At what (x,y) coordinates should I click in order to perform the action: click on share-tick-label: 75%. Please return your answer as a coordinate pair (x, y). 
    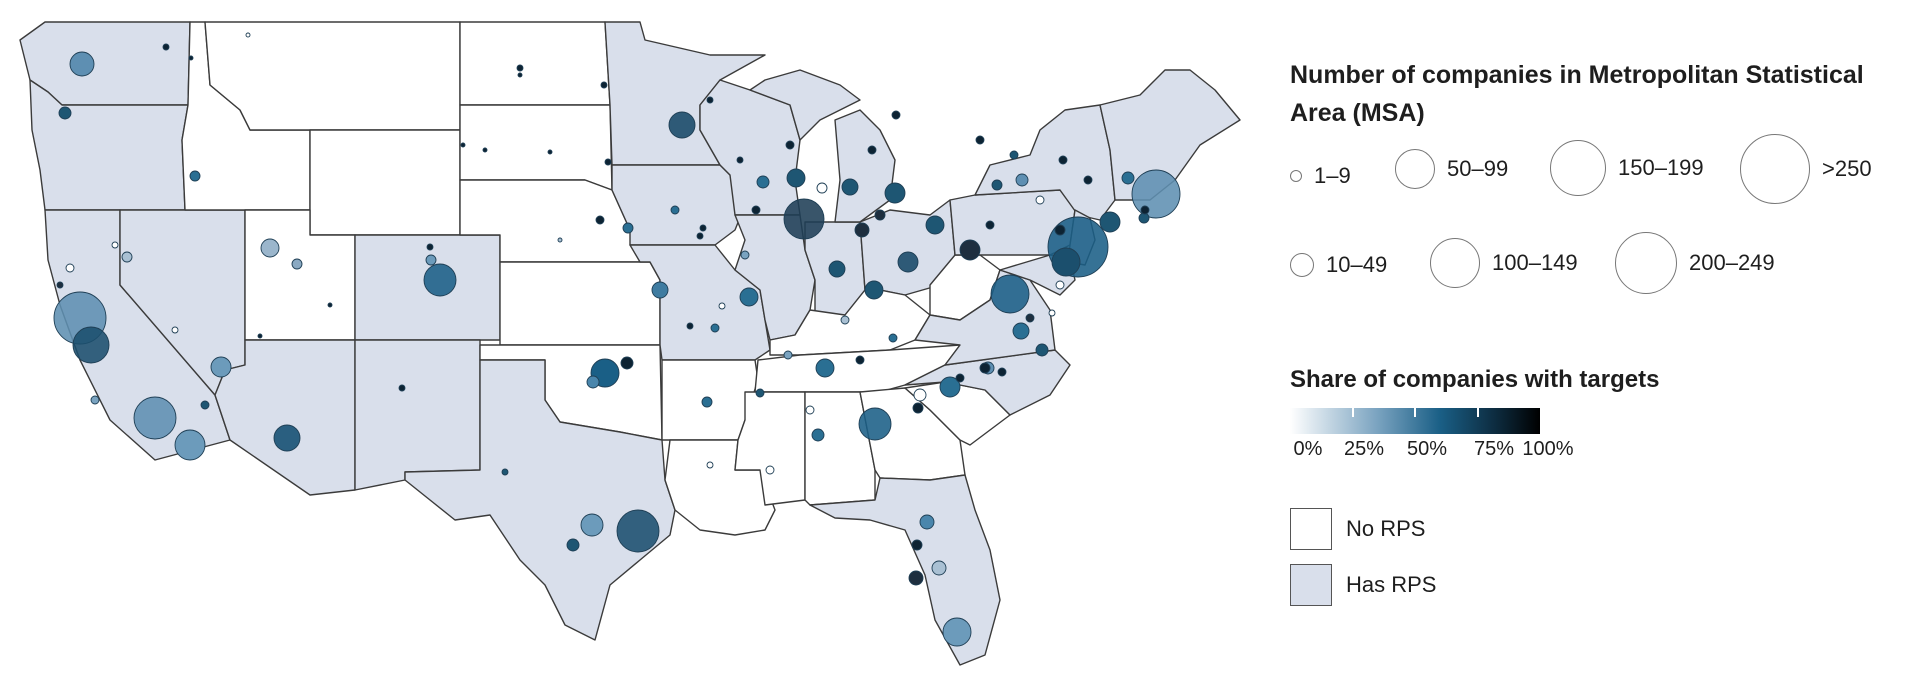
    Looking at the image, I should click on (1494, 449).